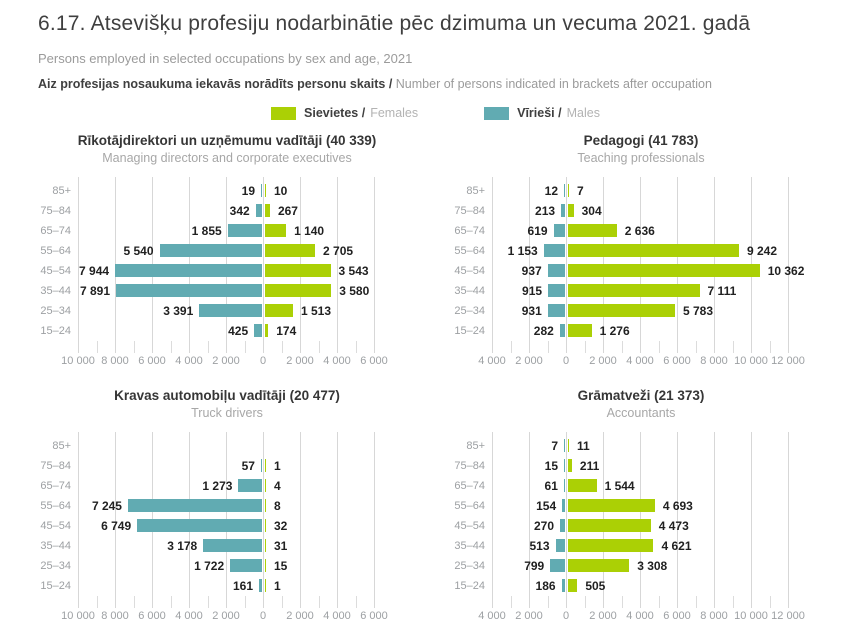  I want to click on male-value-label: 915, so click(532, 291).